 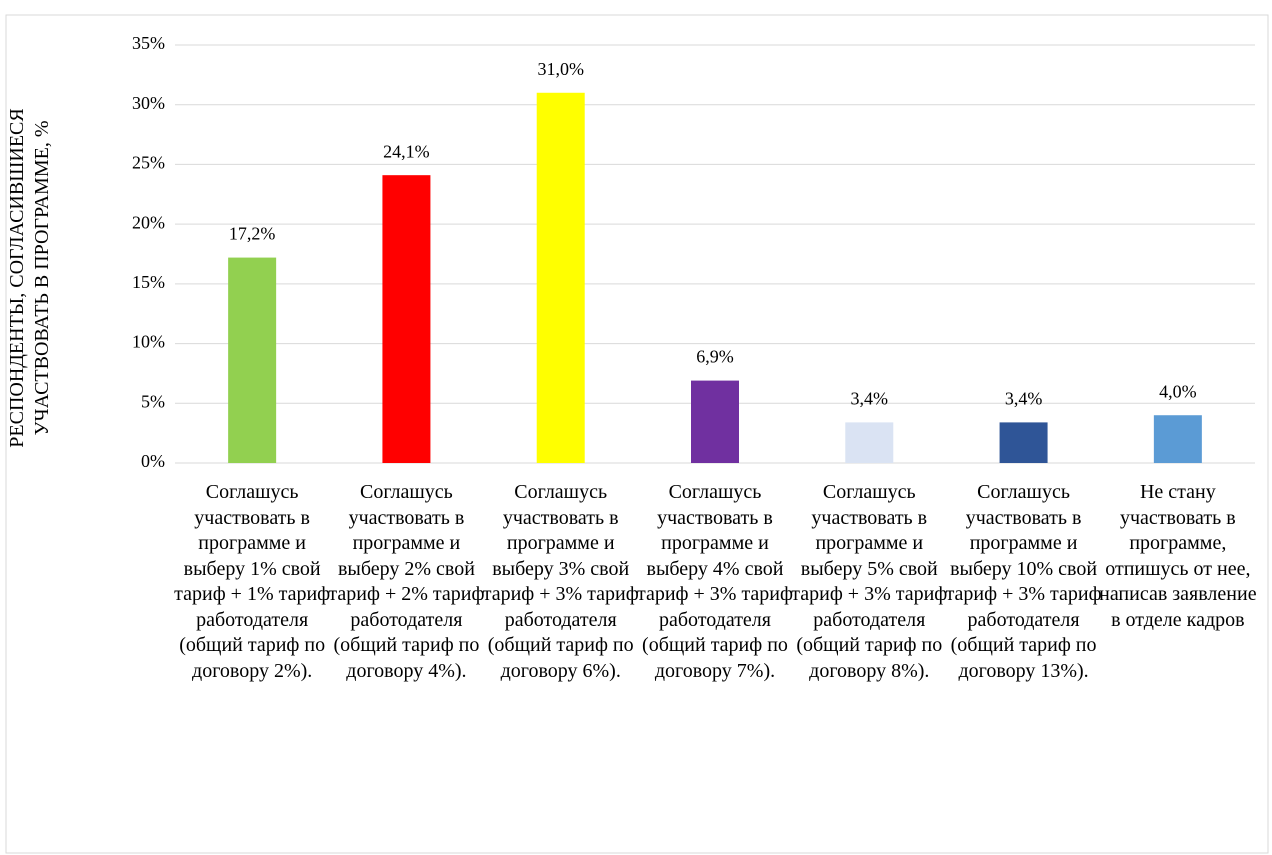 I want to click on y-tick-label: 15%, so click(x=148, y=282).